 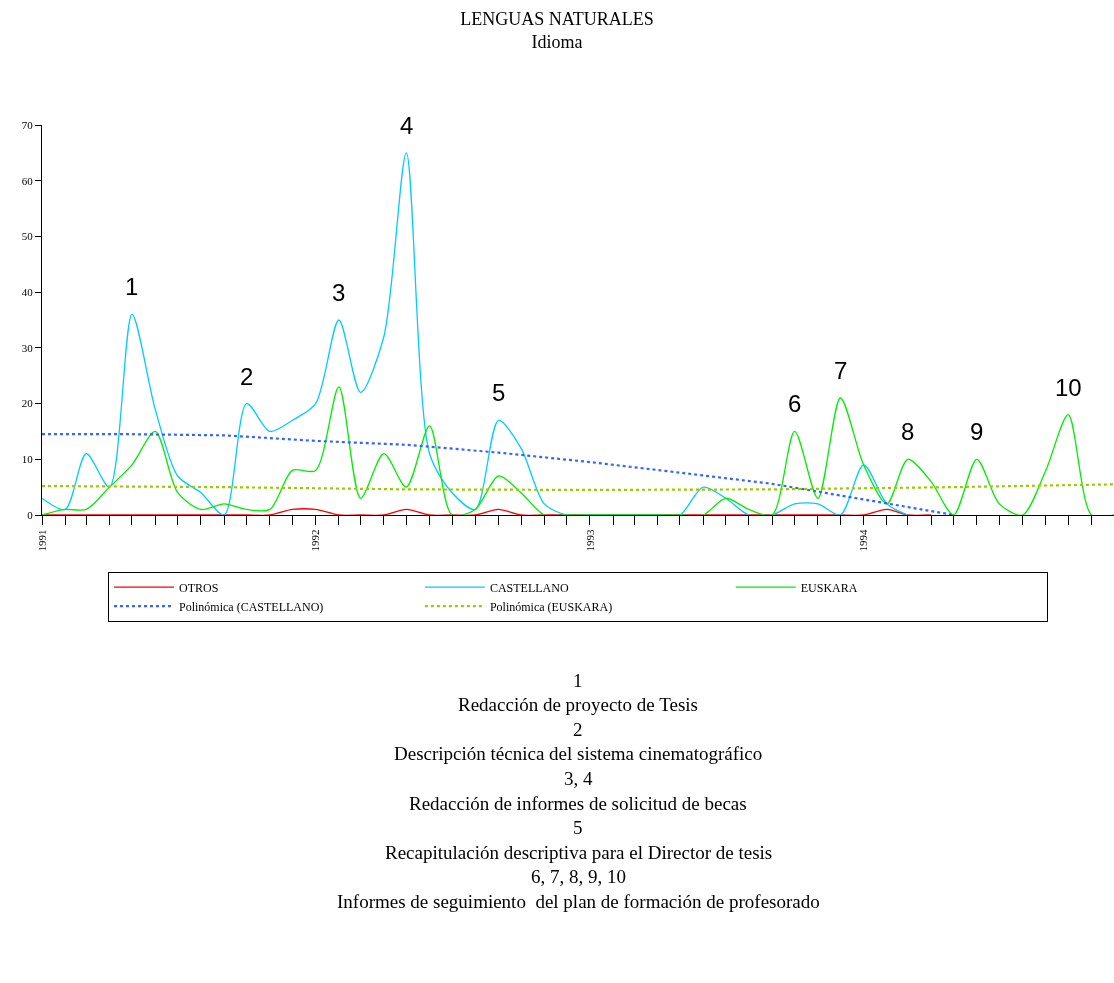 I want to click on y-tick-label: 30, so click(x=27, y=347).